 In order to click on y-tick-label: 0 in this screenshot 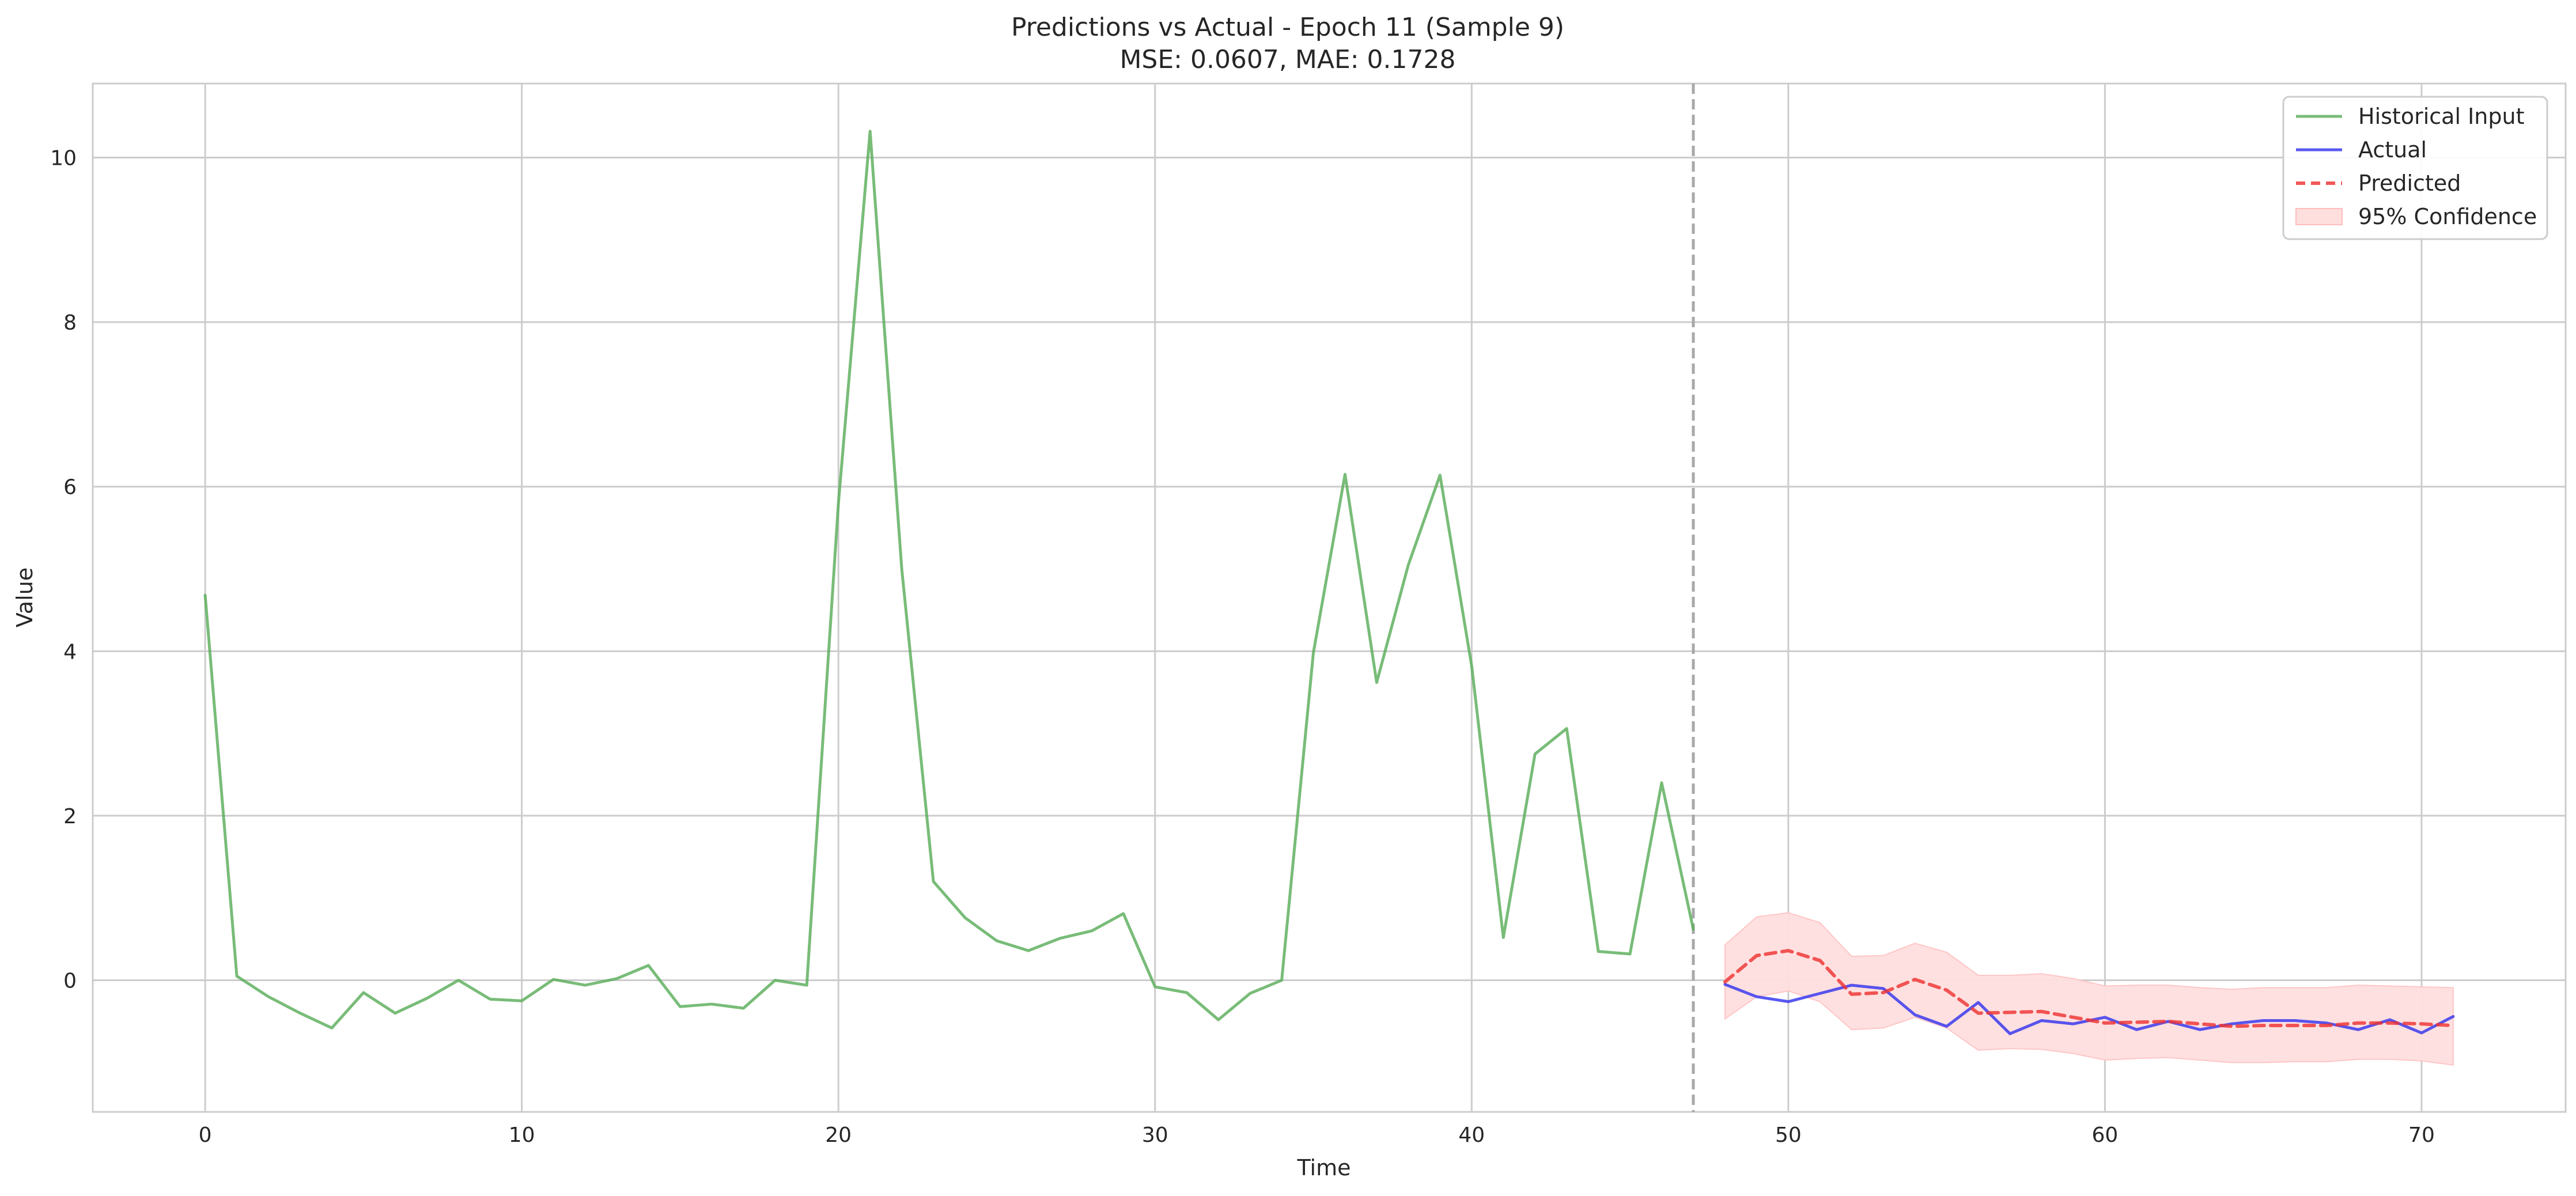, I will do `click(70, 981)`.